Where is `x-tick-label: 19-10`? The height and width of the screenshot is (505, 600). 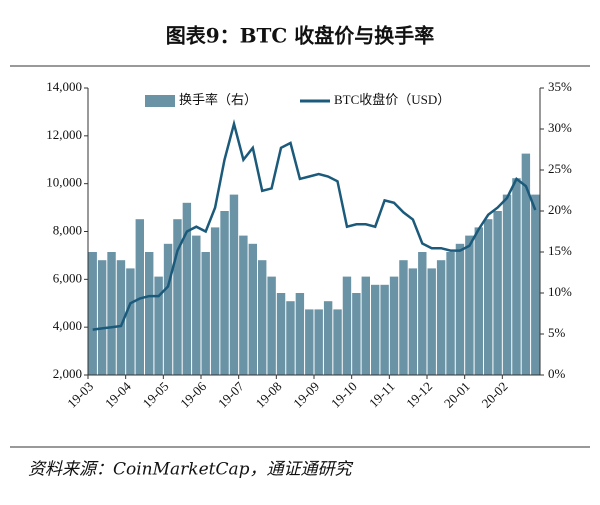
x-tick-label: 19-10 is located at coordinates (344, 395).